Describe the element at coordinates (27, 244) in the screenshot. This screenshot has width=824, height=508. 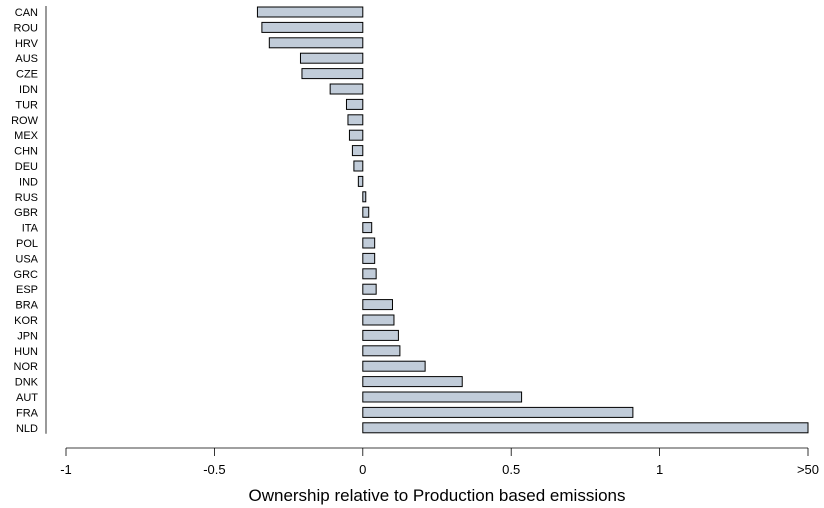
I see `category-label-pol: POL` at that location.